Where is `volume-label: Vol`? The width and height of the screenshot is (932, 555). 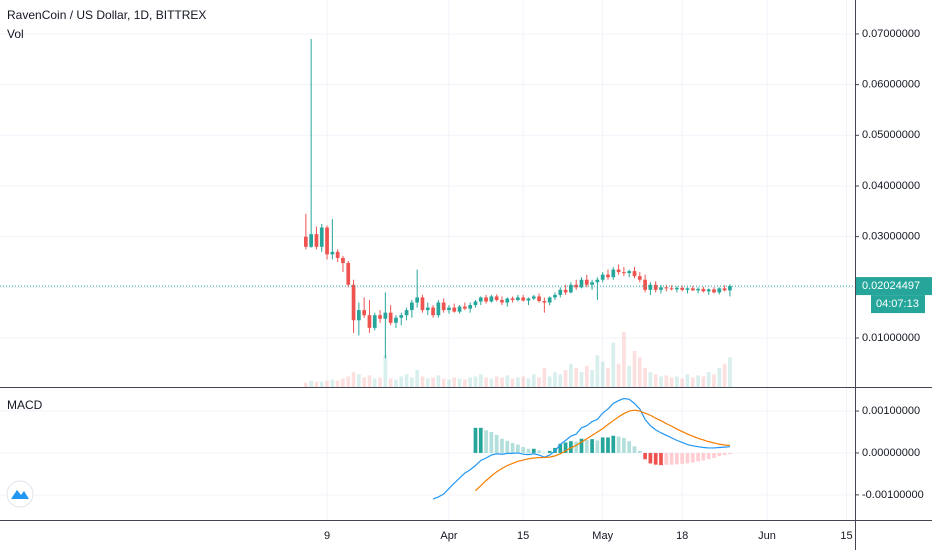
volume-label: Vol is located at coordinates (15, 34).